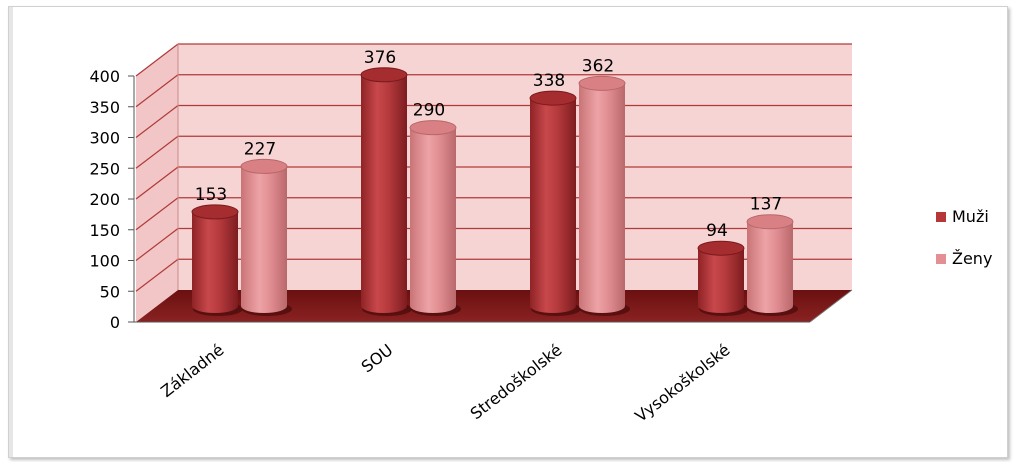 This screenshot has height=462, width=1014. I want to click on data-label: 153, so click(211, 195).